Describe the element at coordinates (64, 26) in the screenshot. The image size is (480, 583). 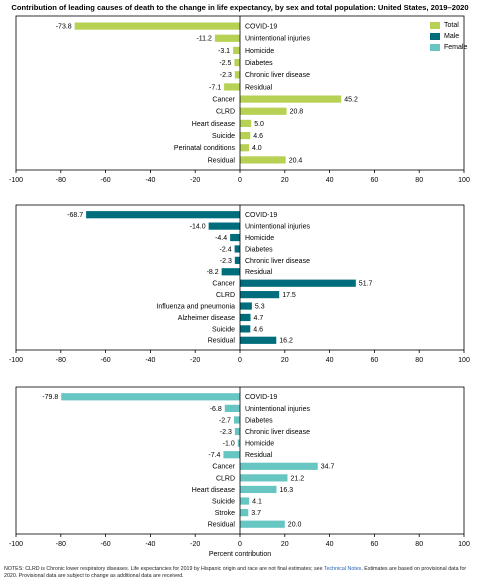
I see `value-label: -73.8` at that location.